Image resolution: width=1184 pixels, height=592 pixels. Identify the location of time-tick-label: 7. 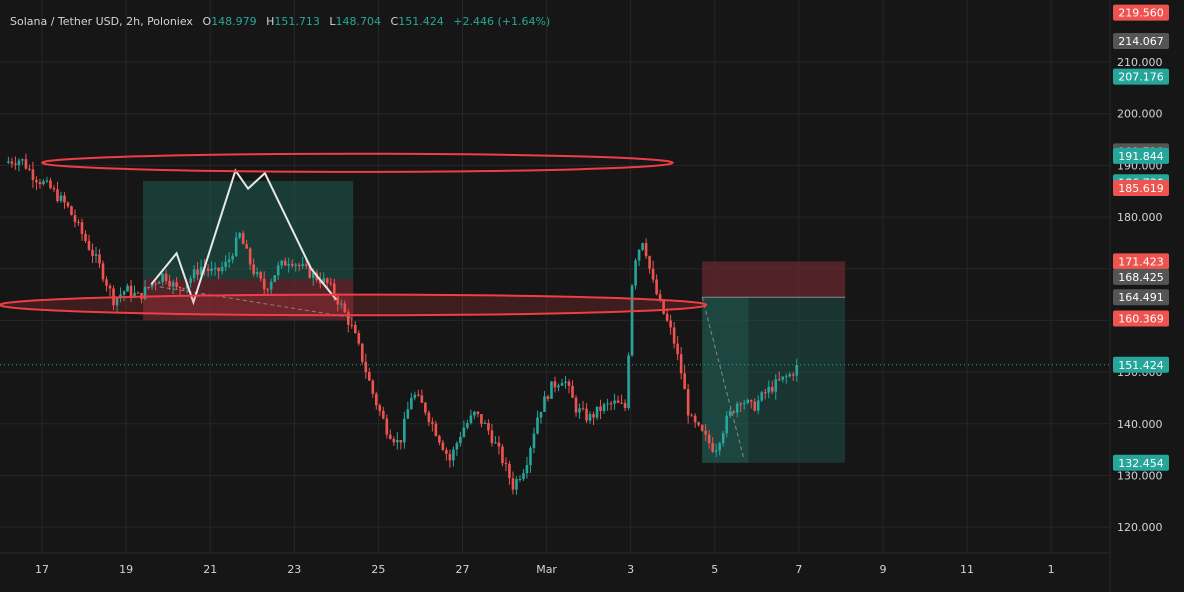
(798, 569).